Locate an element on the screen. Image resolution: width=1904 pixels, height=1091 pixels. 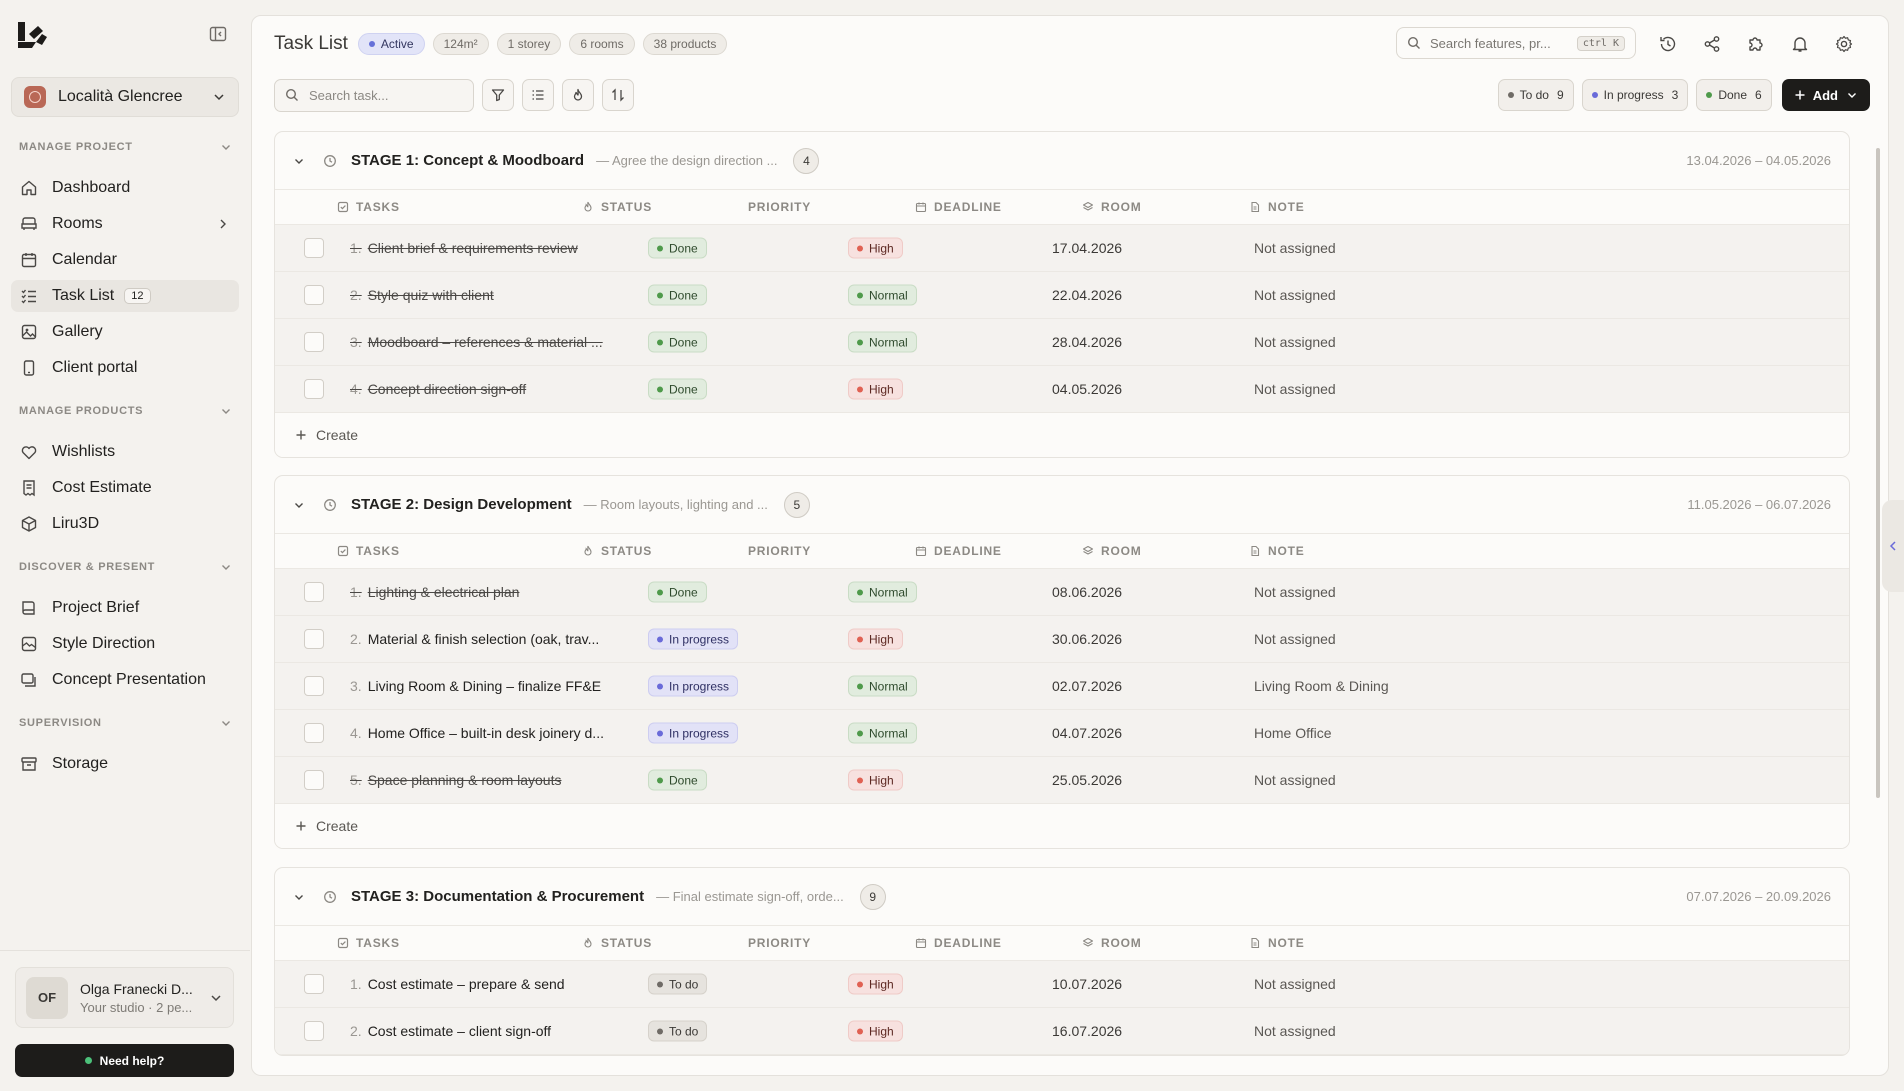
expand-panel-handle is located at coordinates (1893, 546).